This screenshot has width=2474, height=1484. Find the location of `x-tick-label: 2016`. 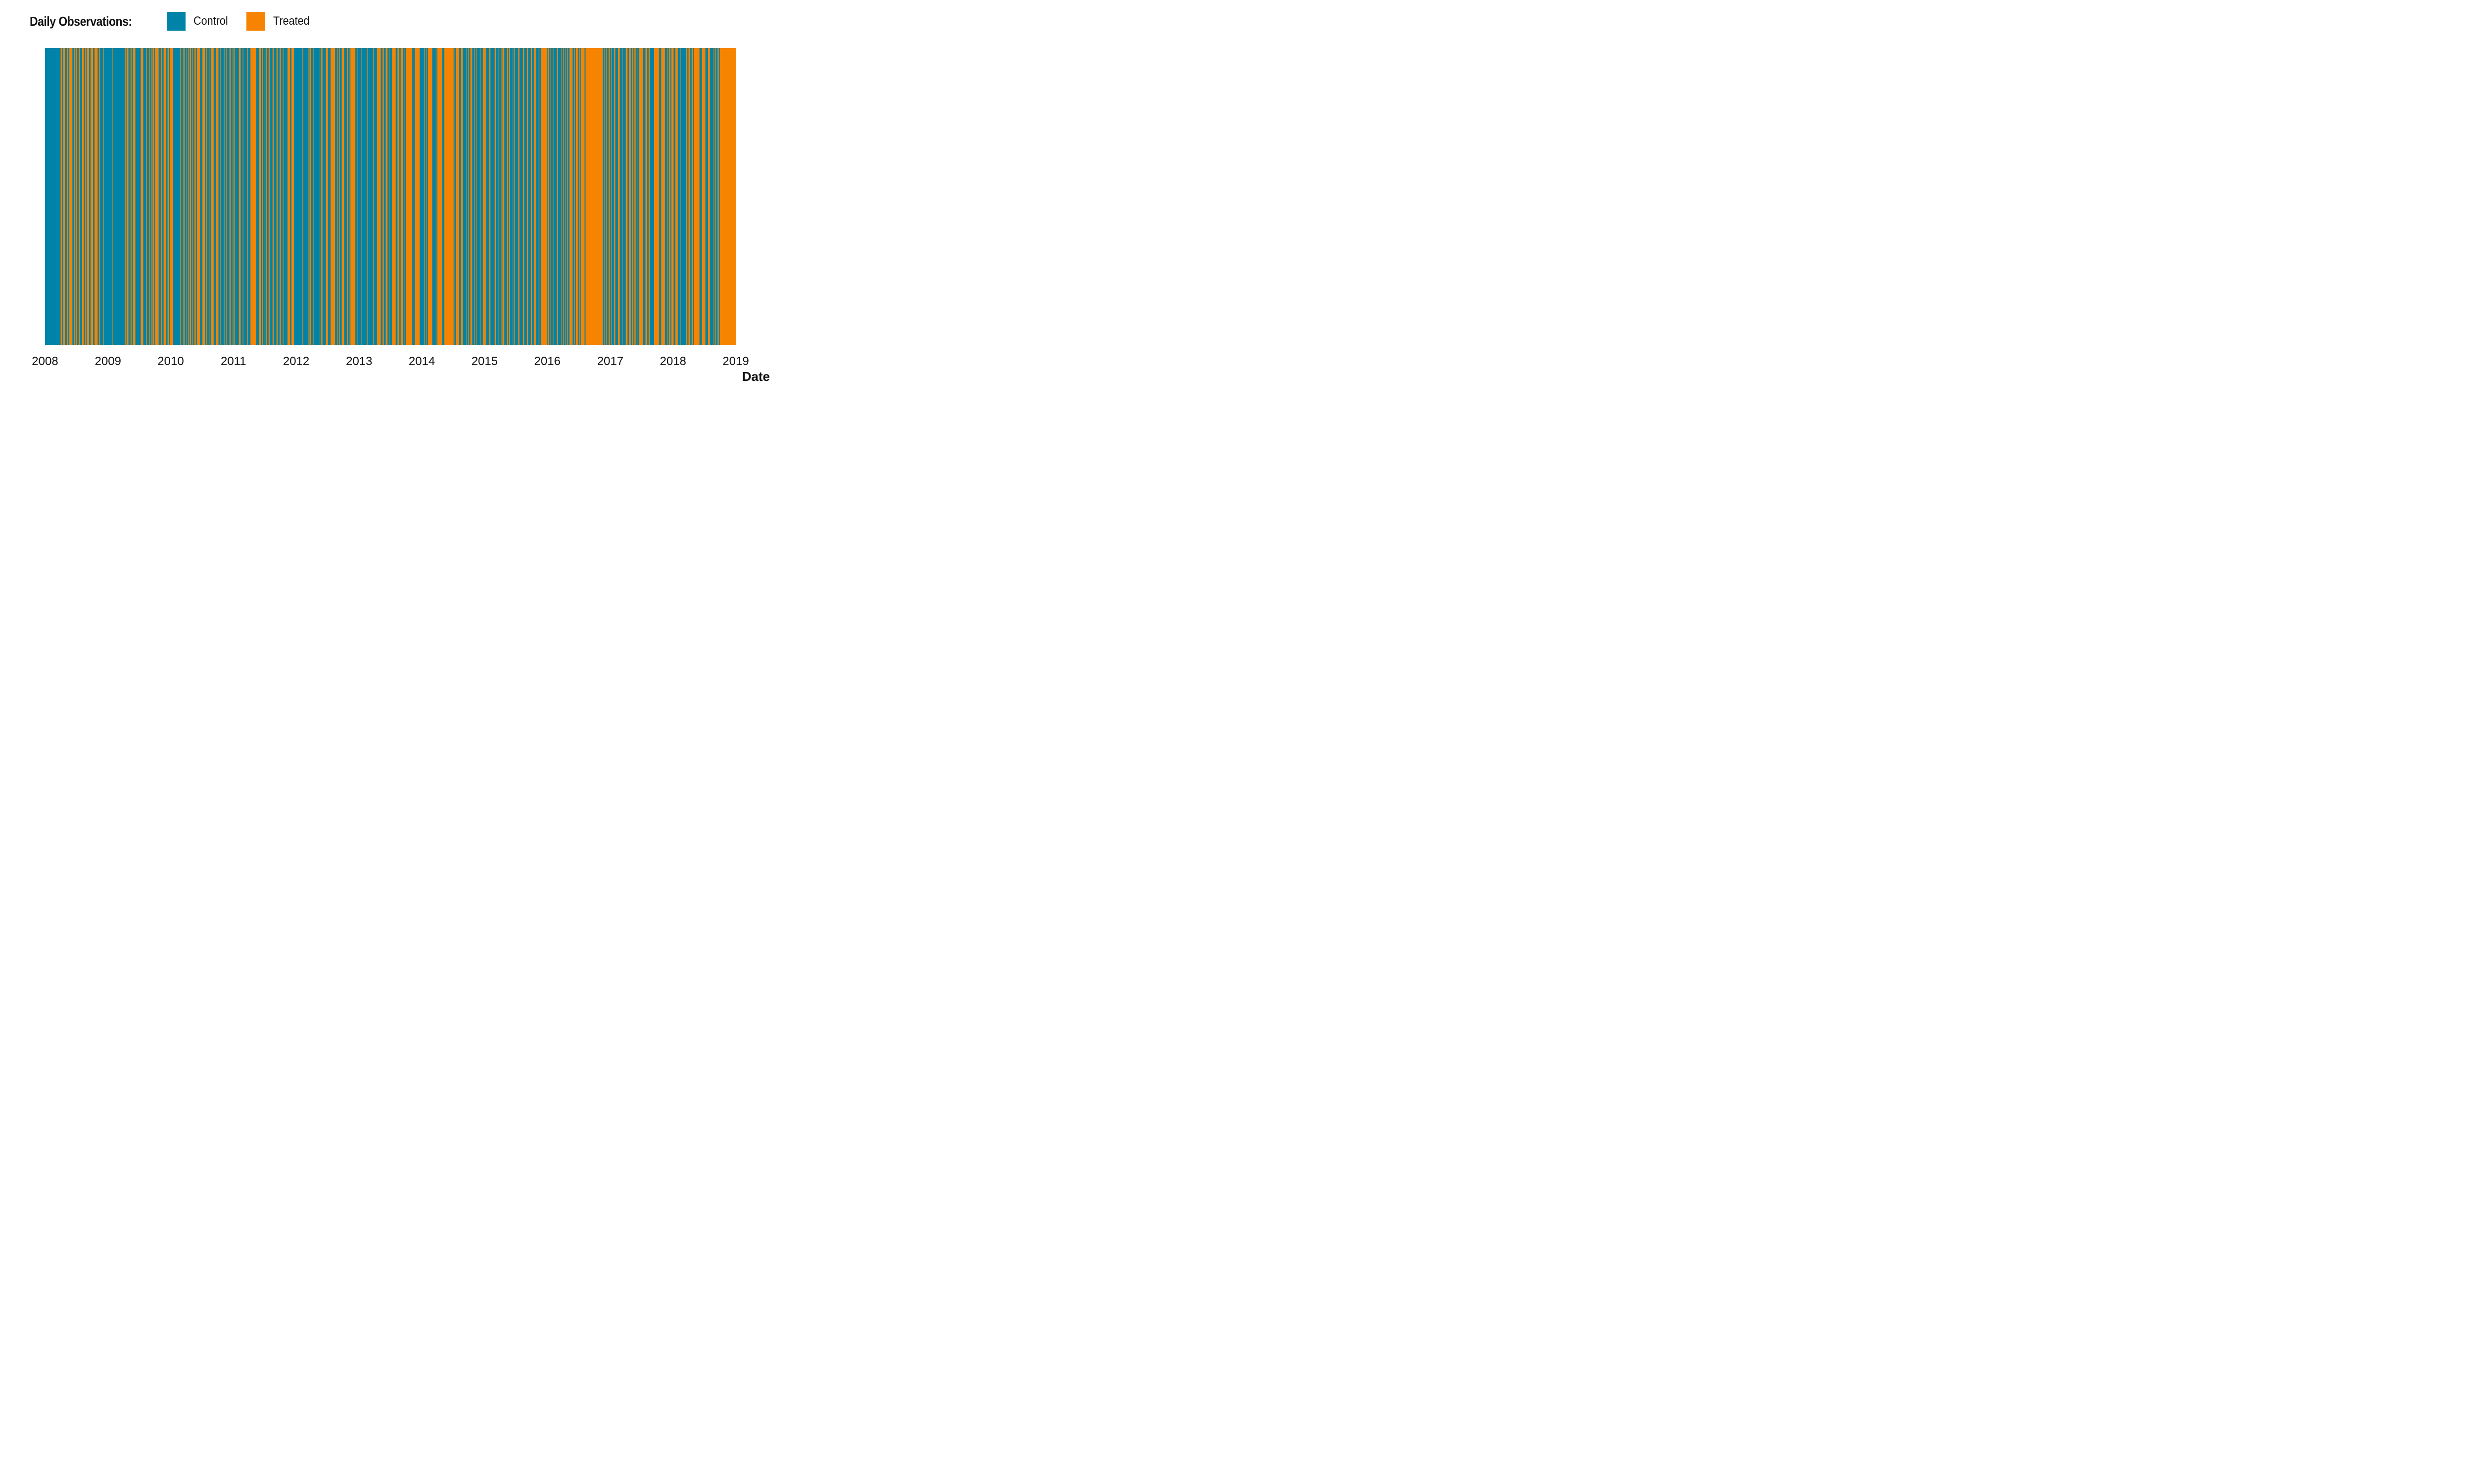

x-tick-label: 2016 is located at coordinates (547, 361).